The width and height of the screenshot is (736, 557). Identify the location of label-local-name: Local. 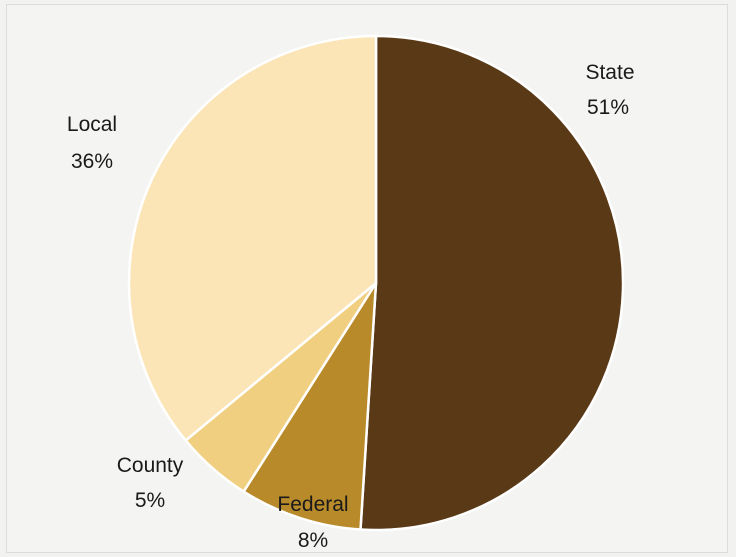
(92, 124).